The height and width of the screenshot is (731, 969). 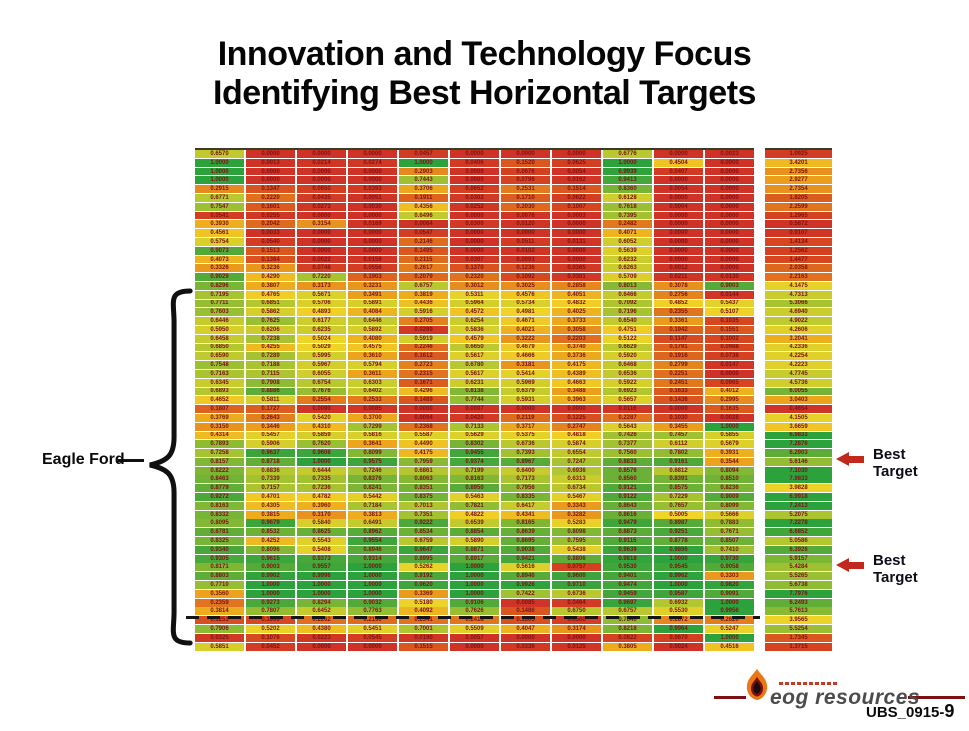 I want to click on heatmap-cell: 0.8013, so click(x=627, y=285).